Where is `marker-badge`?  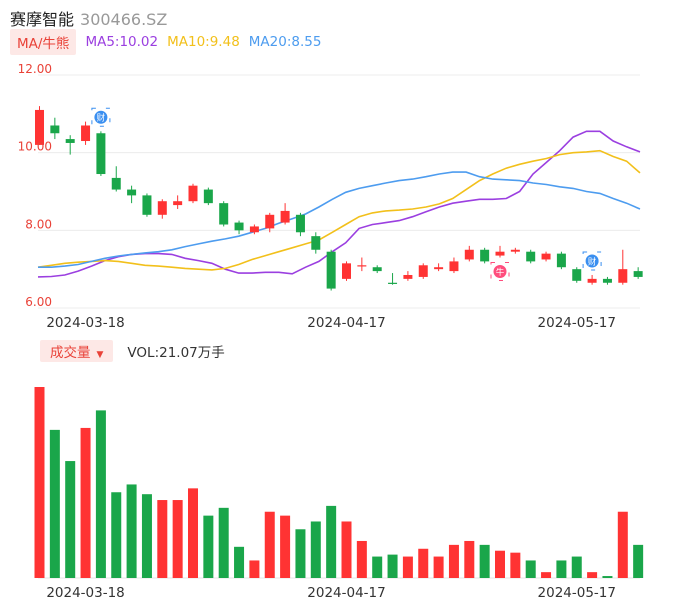 marker-badge is located at coordinates (592, 261).